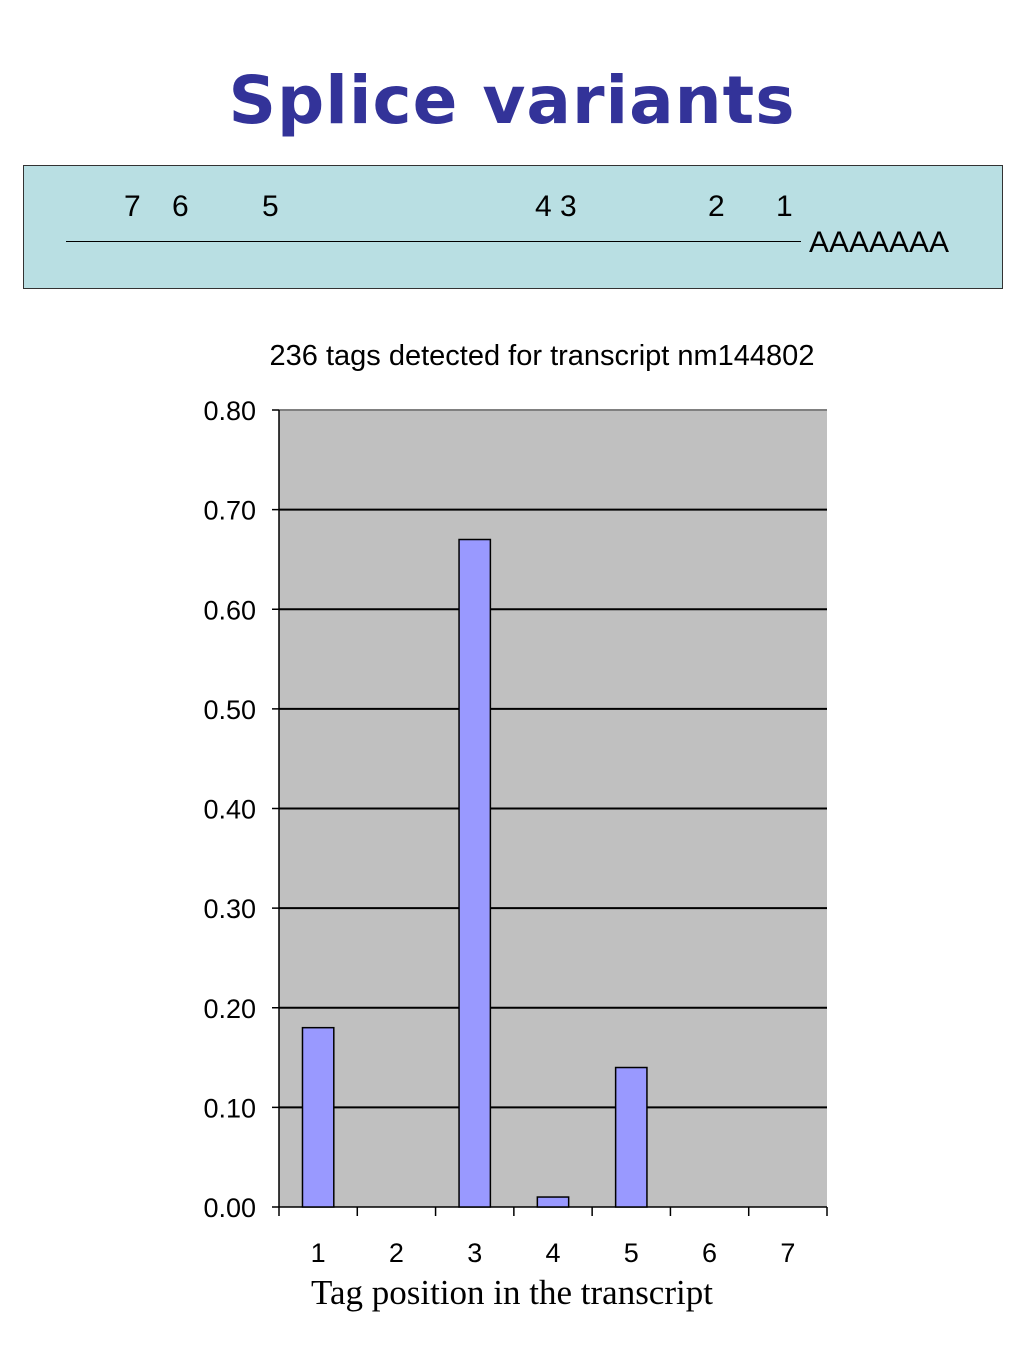 The height and width of the screenshot is (1365, 1024). I want to click on y-tick-label: 0.50, so click(229, 710).